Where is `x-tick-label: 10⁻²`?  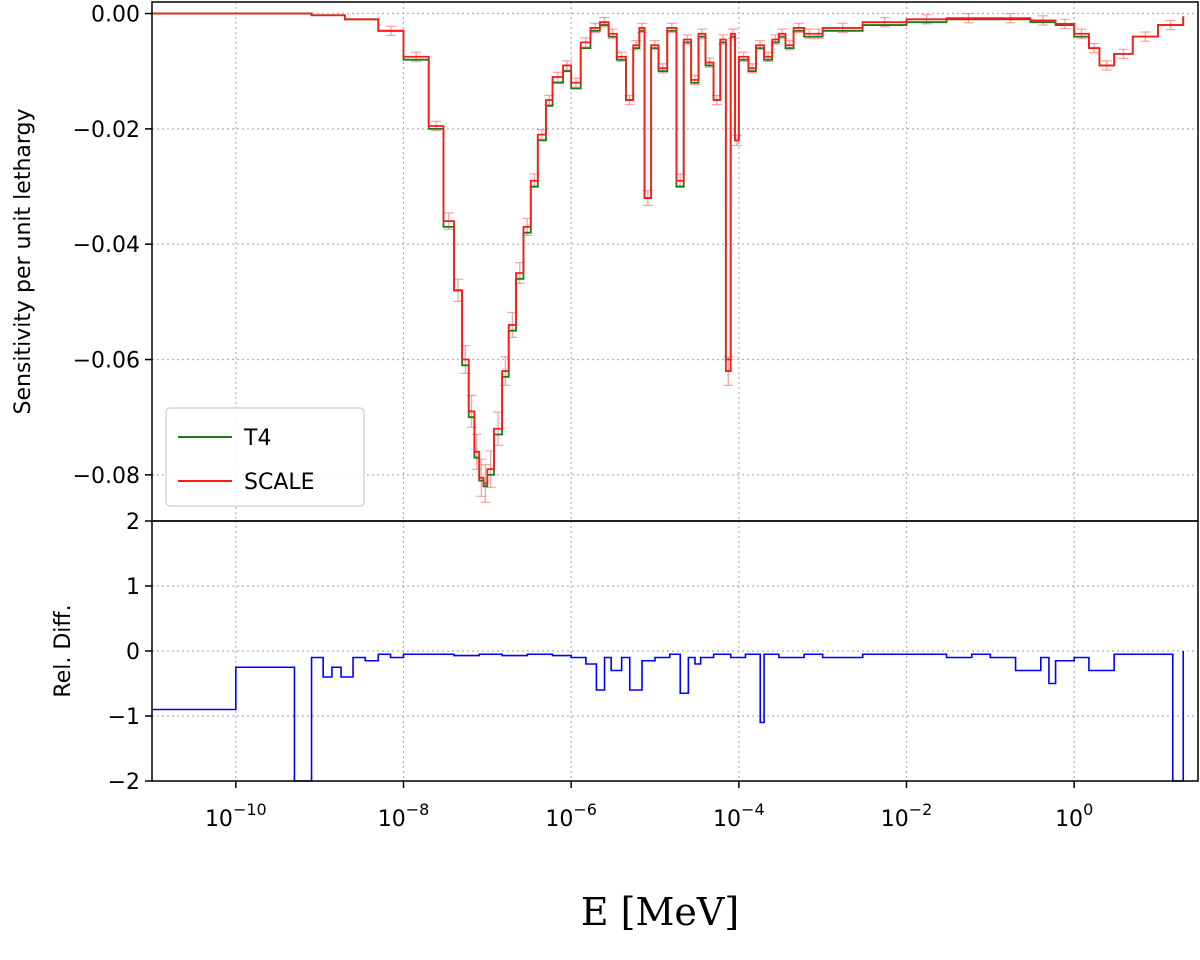 x-tick-label: 10⁻² is located at coordinates (907, 816).